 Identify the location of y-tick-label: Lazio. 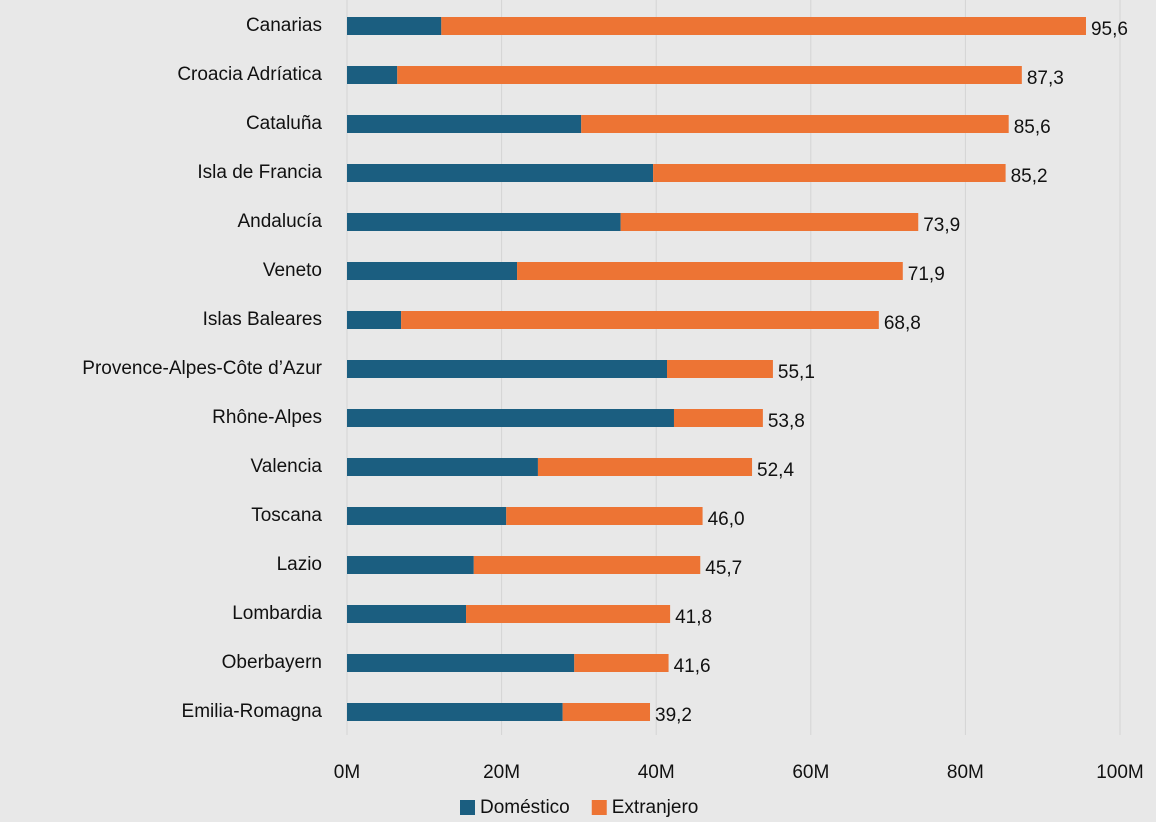
(299, 564).